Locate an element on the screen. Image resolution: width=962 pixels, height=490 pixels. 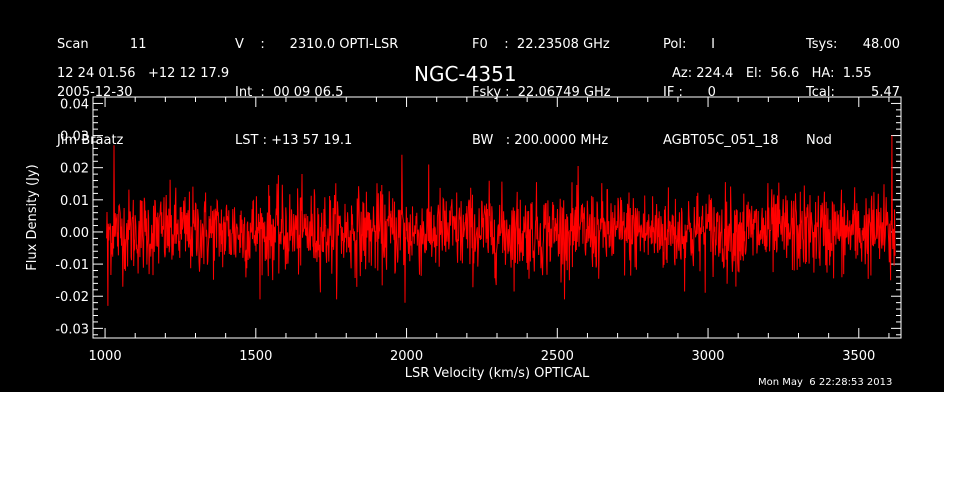
y-tick-label: 0.02 is located at coordinates (74, 169).